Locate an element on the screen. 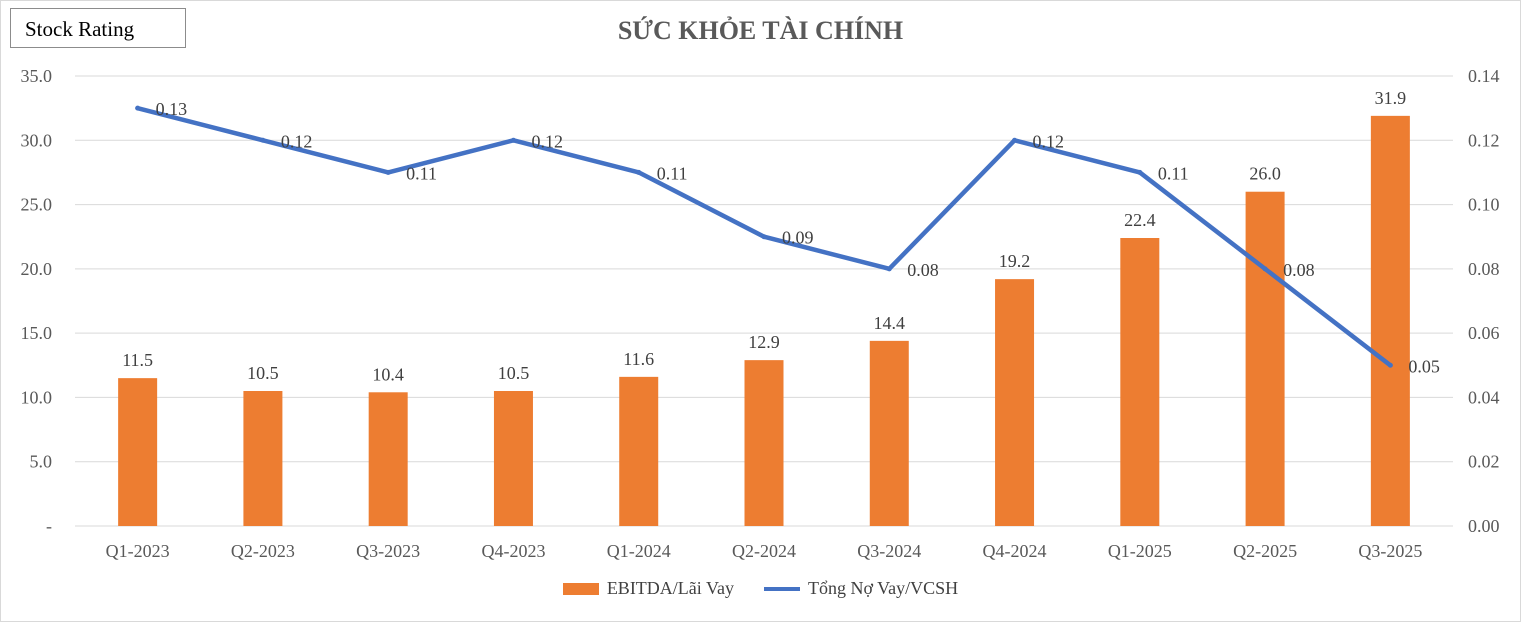 The image size is (1521, 622). x-tick-label: Q4-2023 is located at coordinates (513, 551).